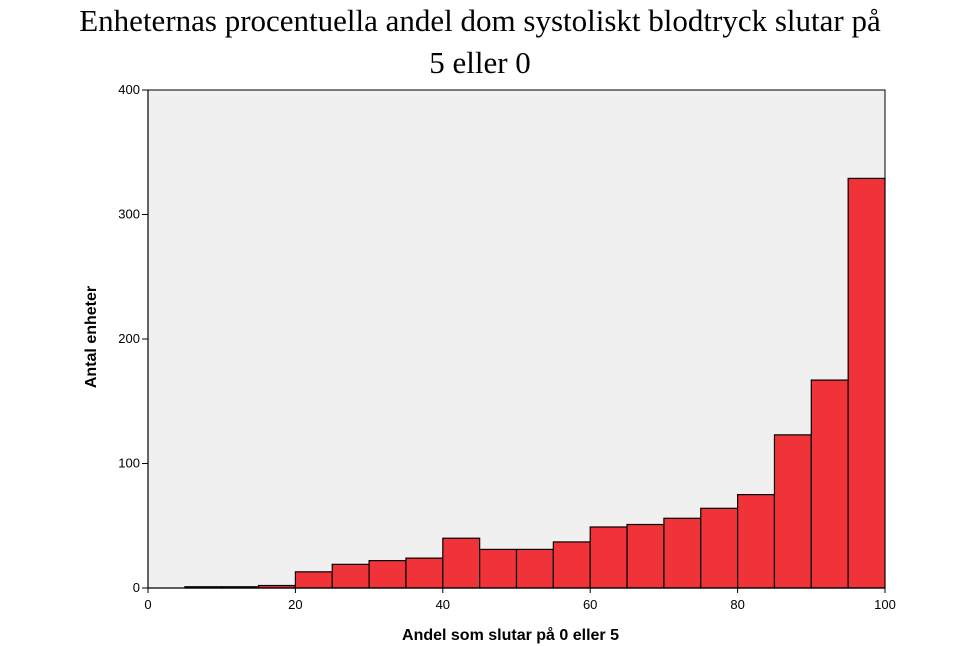  What do you see at coordinates (885, 604) in the screenshot?
I see `x-tick-label: 100` at bounding box center [885, 604].